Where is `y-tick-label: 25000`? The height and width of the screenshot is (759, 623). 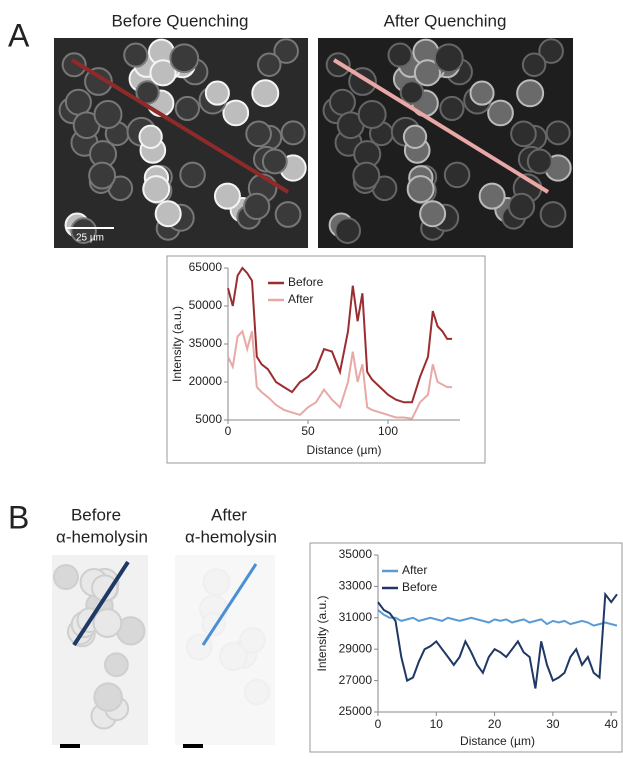 y-tick-label: 25000 is located at coordinates (356, 711).